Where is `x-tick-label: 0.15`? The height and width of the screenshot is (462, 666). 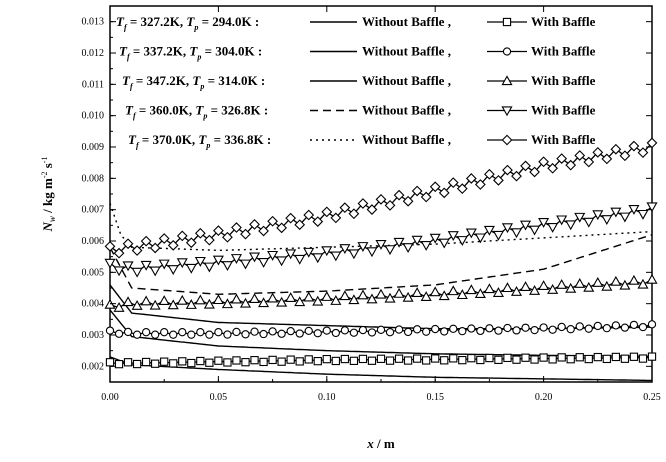
x-tick-label: 0.15 is located at coordinates (435, 397).